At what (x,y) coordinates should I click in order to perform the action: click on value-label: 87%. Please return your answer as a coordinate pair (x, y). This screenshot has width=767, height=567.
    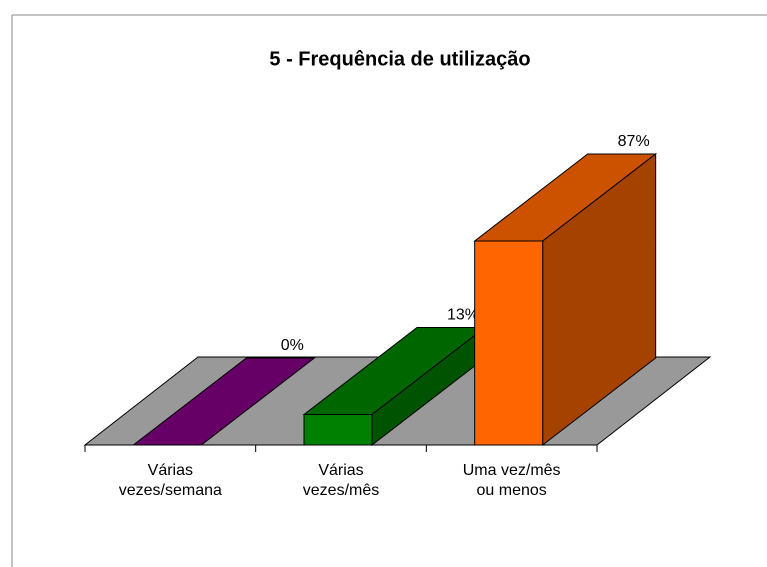
    Looking at the image, I should click on (634, 141).